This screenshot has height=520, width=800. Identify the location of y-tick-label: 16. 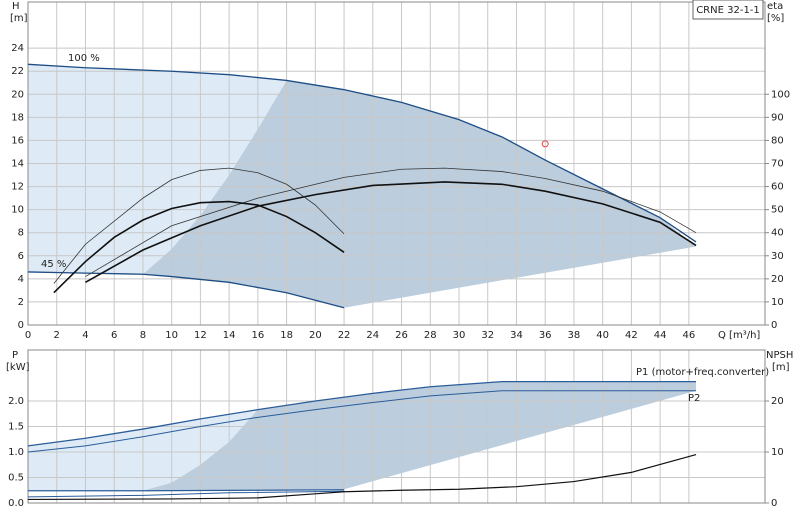
(17, 140).